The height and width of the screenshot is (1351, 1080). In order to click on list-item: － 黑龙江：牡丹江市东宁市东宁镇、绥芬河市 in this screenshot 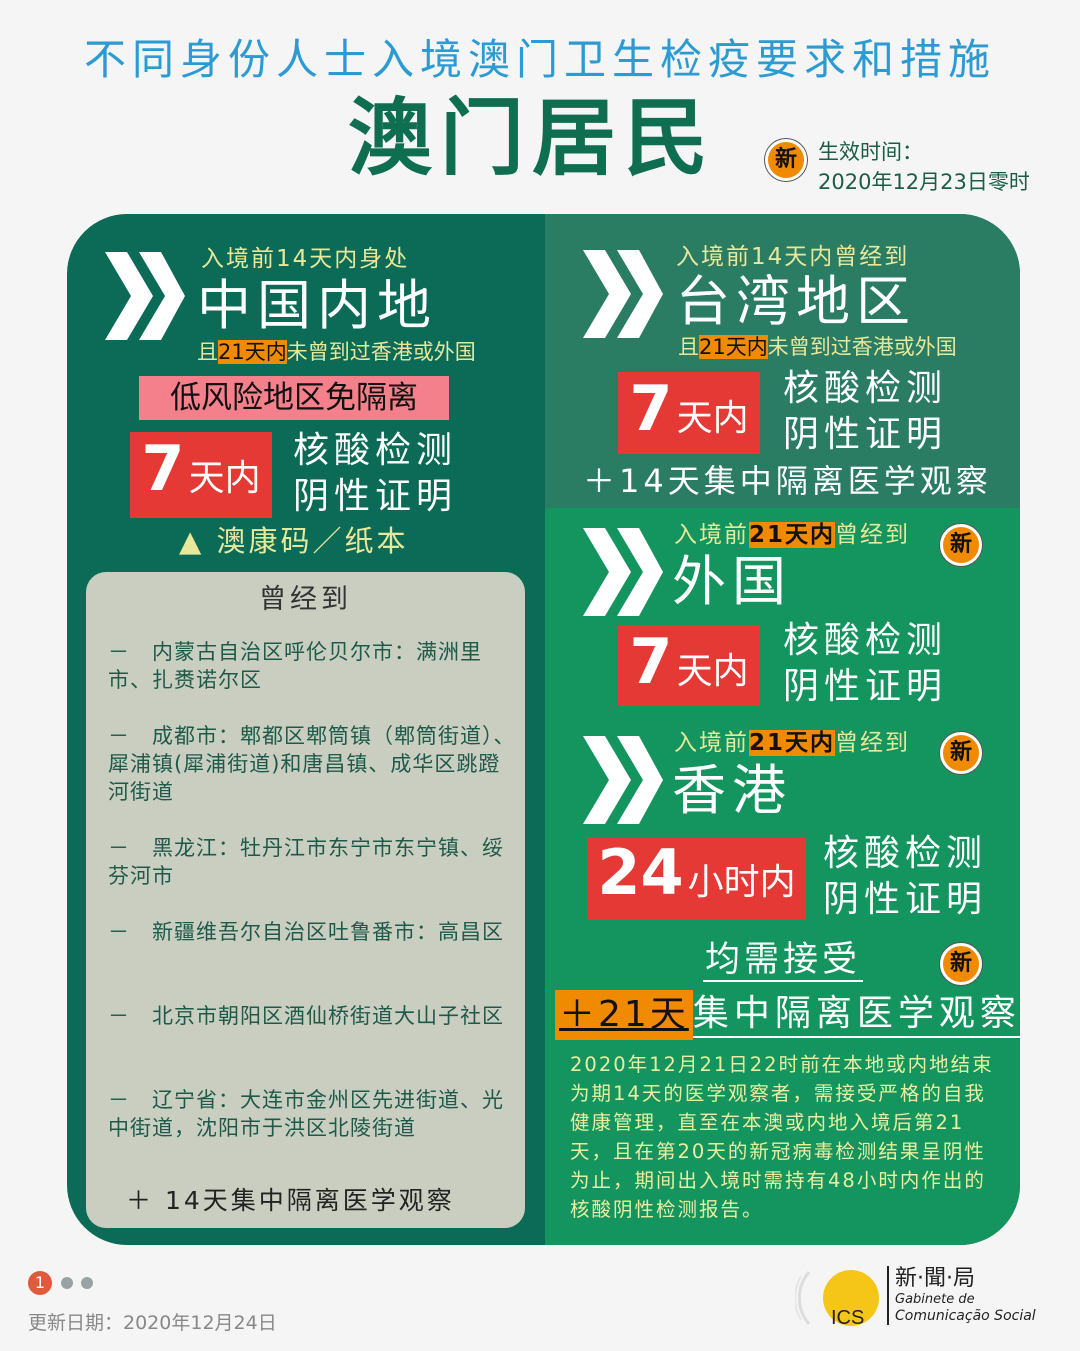, I will do `click(306, 862)`.